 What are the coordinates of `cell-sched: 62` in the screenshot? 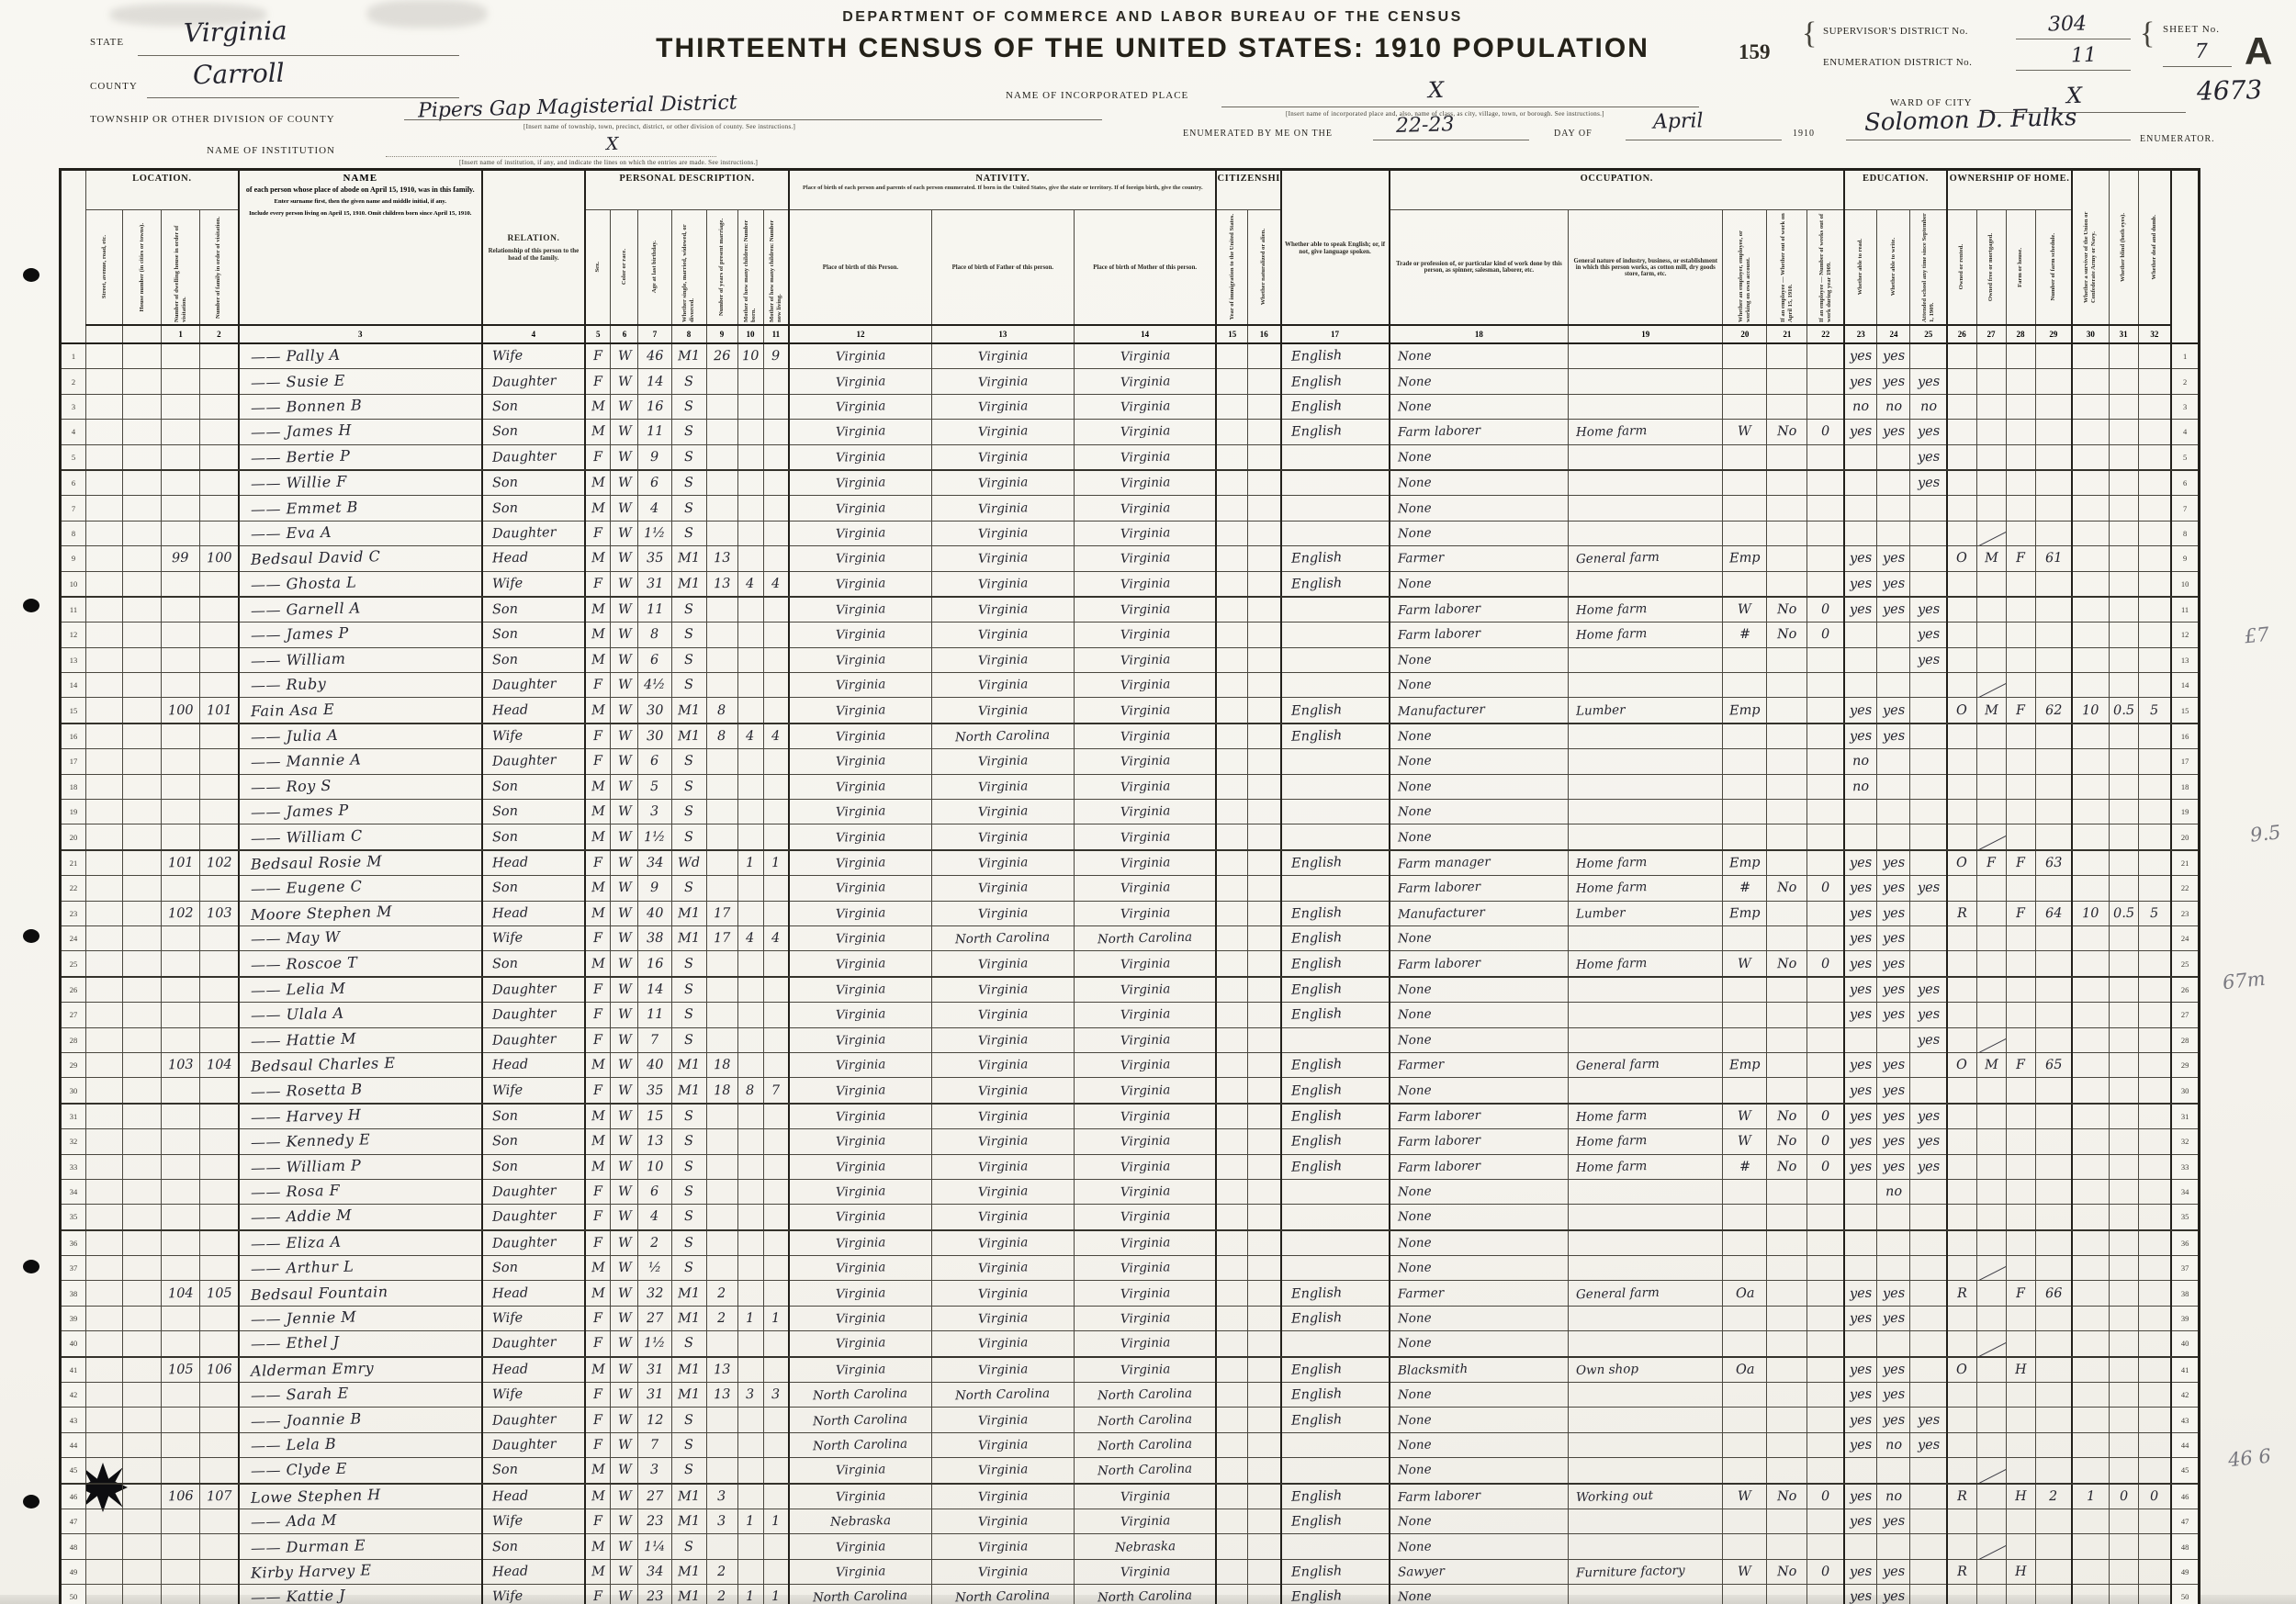 It's located at (2054, 710).